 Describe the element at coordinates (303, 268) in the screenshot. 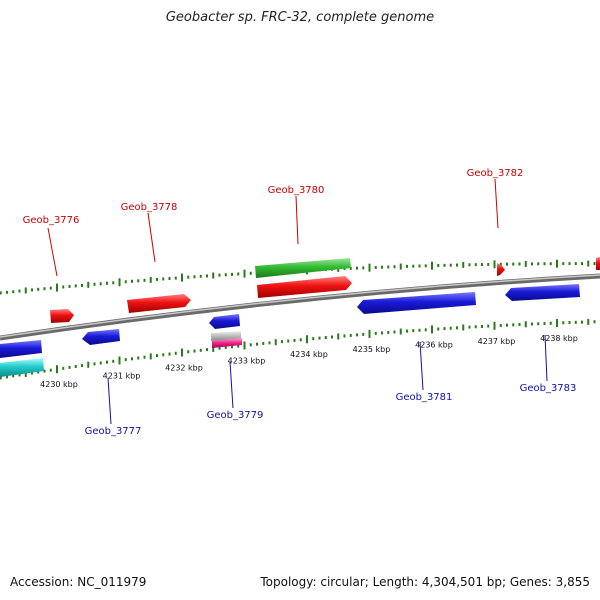

I see `gene-geob-3780-upper` at that location.